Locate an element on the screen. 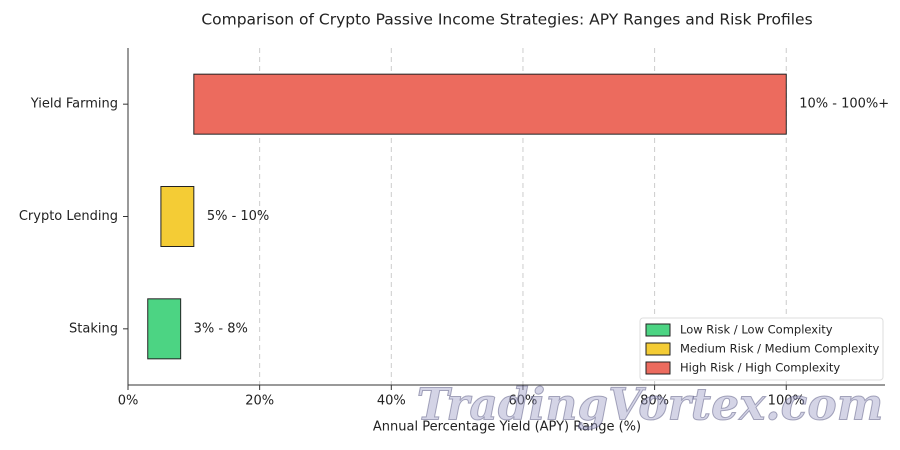 The image size is (900, 450). x-tick-label: 80% is located at coordinates (654, 401).